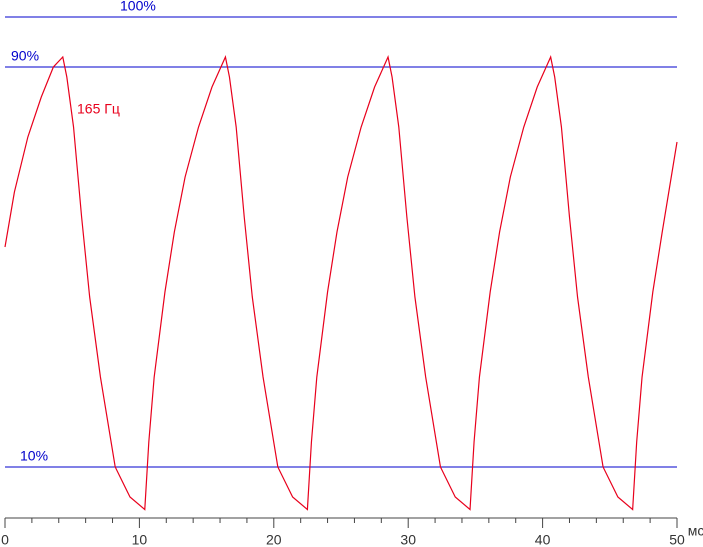 The height and width of the screenshot is (547, 703). I want to click on x-tick-label: 30, so click(408, 539).